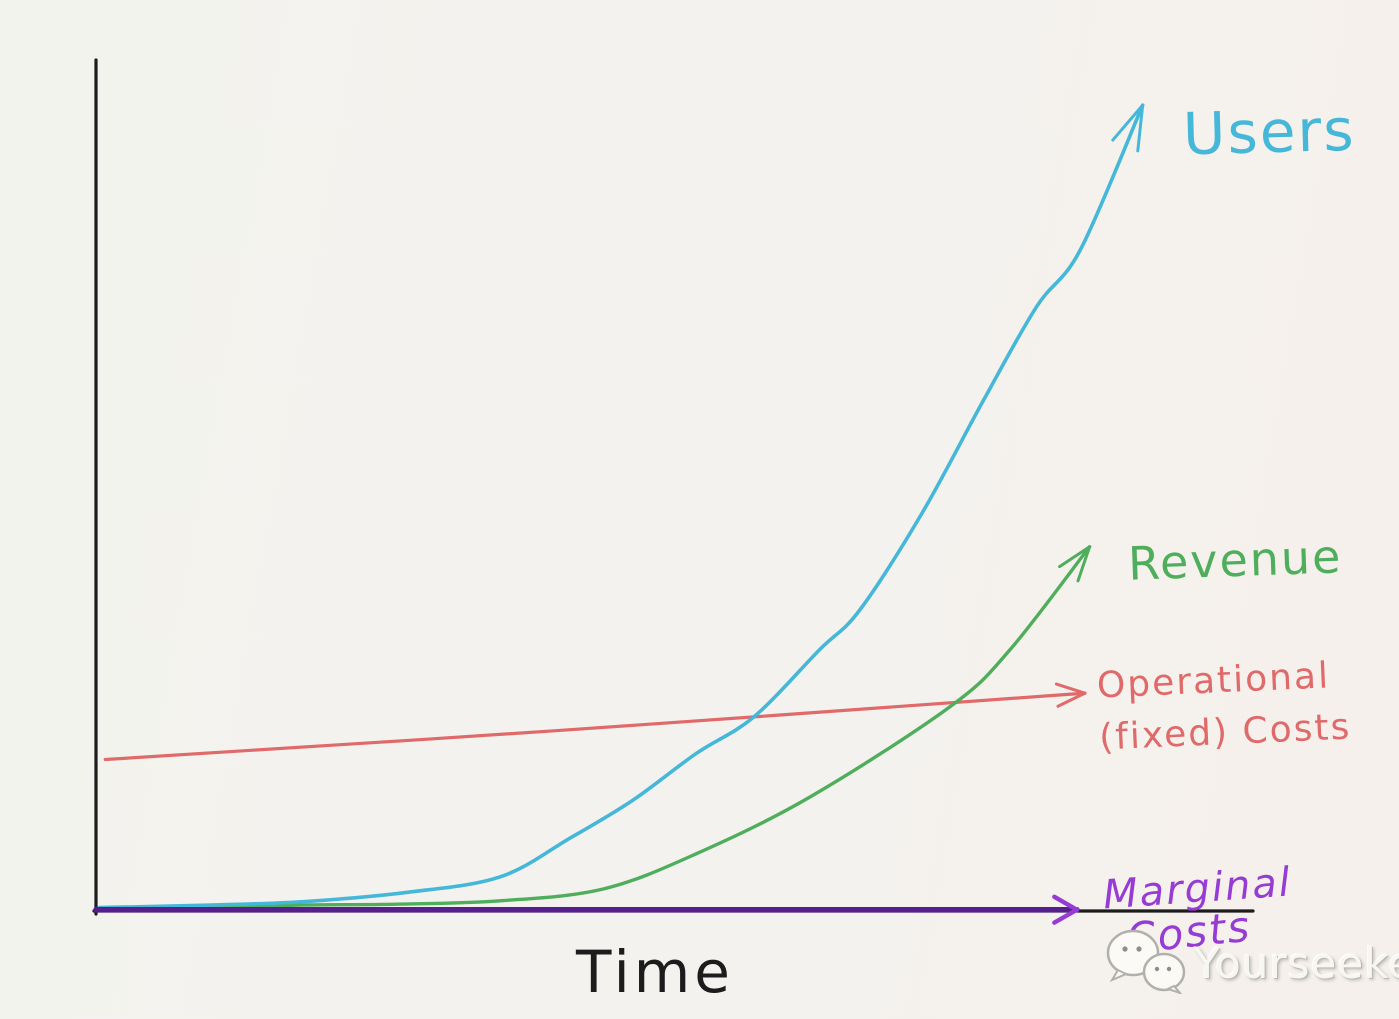  What do you see at coordinates (1128, 122) in the screenshot?
I see `users-arrowhead-lower` at bounding box center [1128, 122].